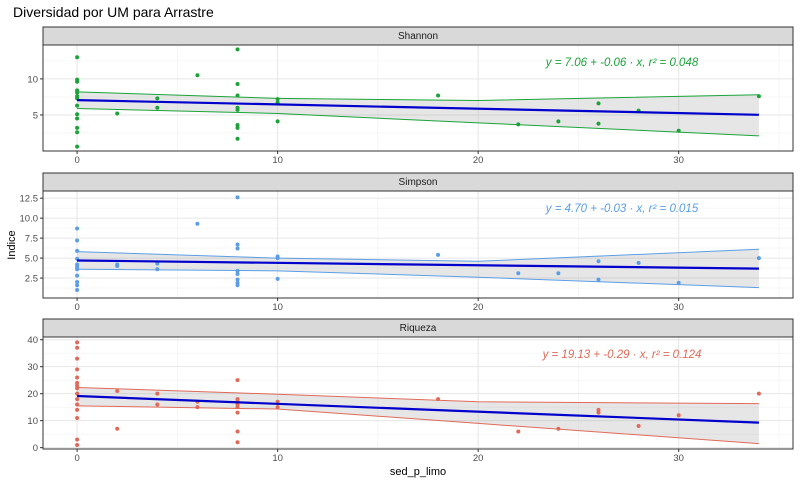  I want to click on y-tick-label: 40, so click(32, 340).